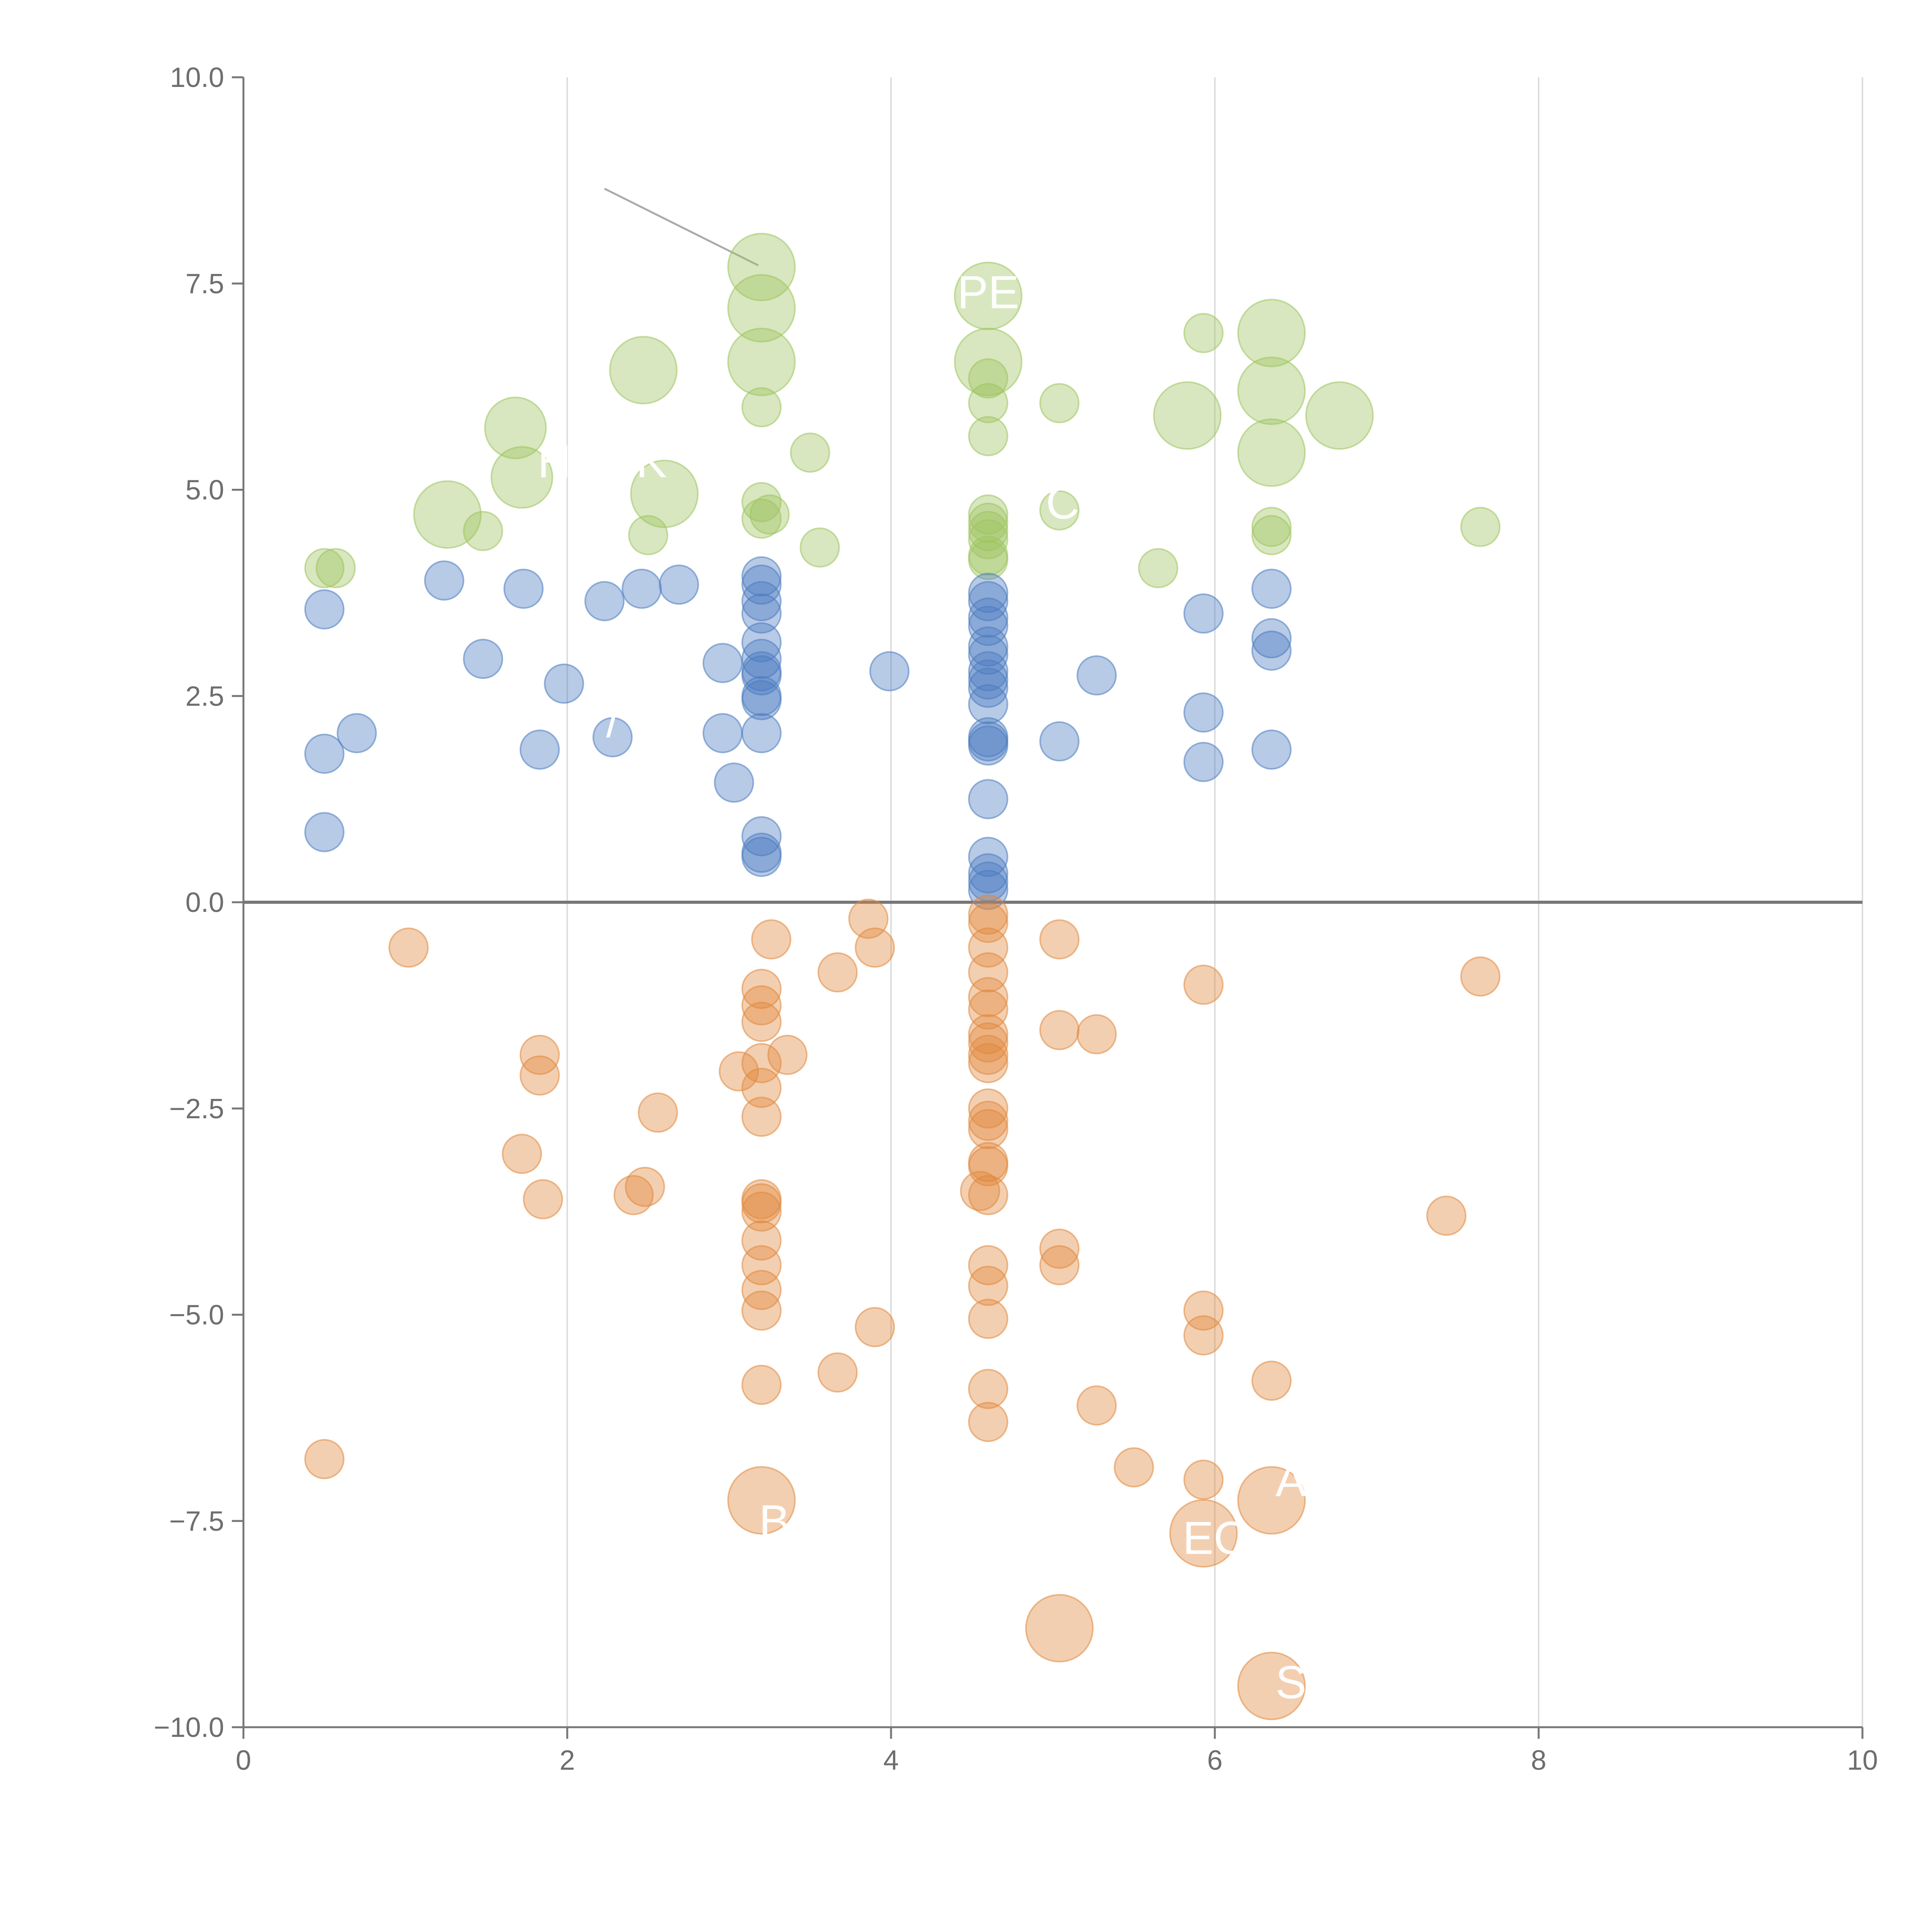 The height and width of the screenshot is (1932, 1932). What do you see at coordinates (189, 1728) in the screenshot?
I see `y-tick-label: −10.0` at bounding box center [189, 1728].